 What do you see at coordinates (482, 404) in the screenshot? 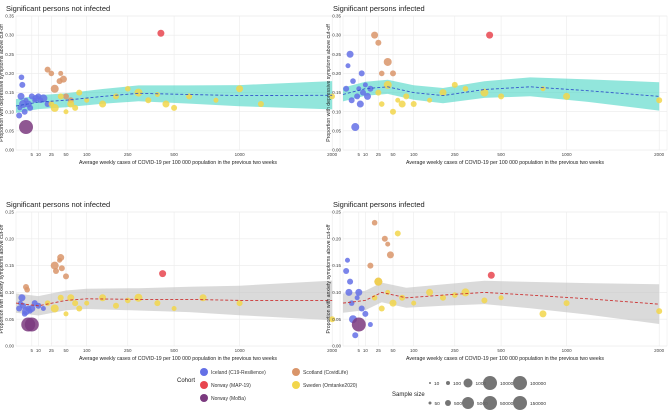
I see `size-label: 5000` at bounding box center [482, 404].